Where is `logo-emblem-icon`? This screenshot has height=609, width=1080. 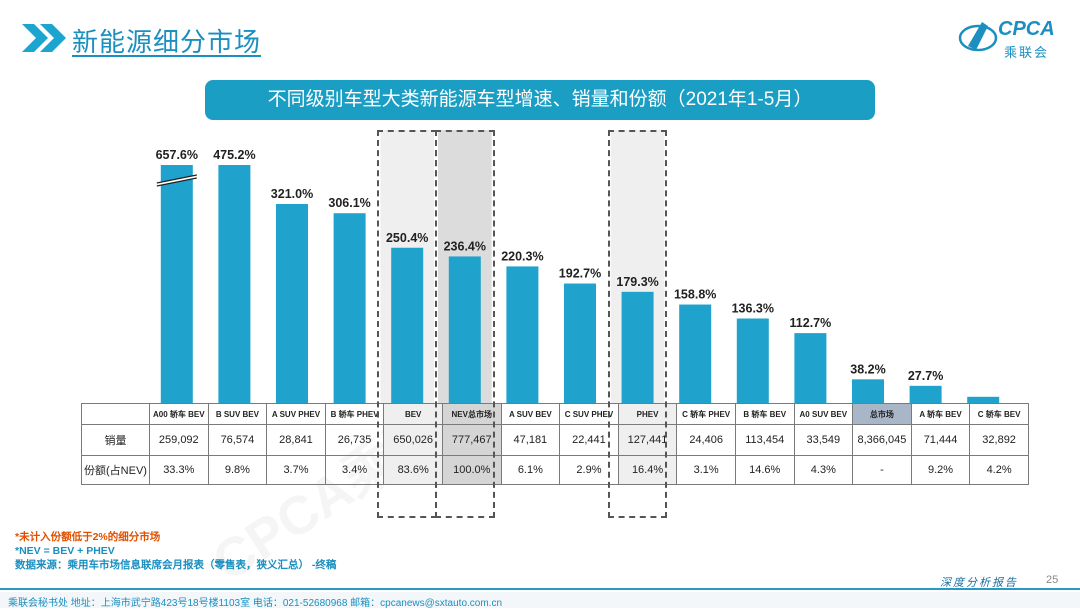
logo-emblem-icon is located at coordinates (978, 37).